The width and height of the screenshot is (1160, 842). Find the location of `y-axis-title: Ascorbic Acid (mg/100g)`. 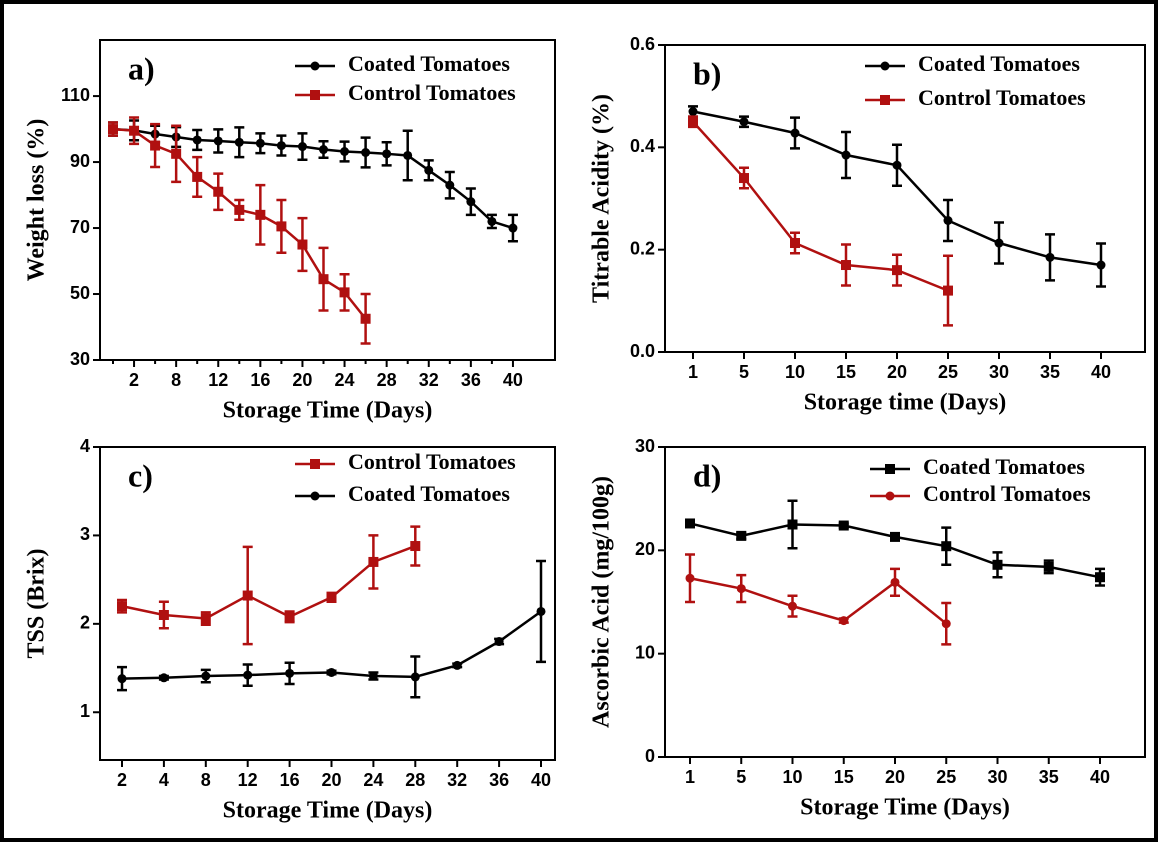

y-axis-title: Ascorbic Acid (mg/100g) is located at coordinates (602, 602).